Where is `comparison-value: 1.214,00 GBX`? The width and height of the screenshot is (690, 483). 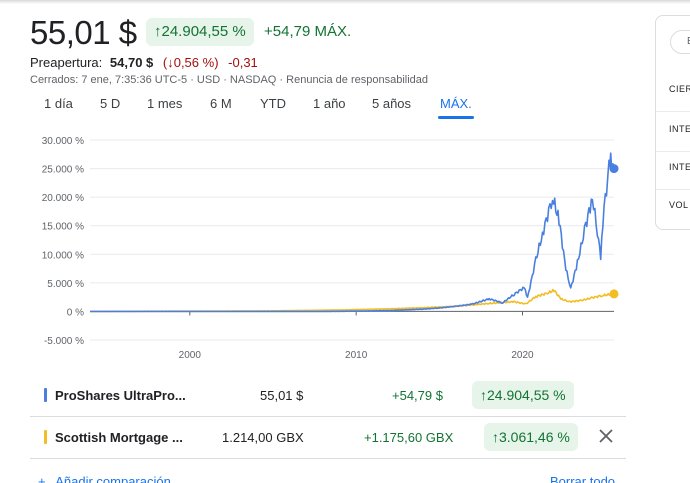
comparison-value: 1.214,00 GBX is located at coordinates (263, 437).